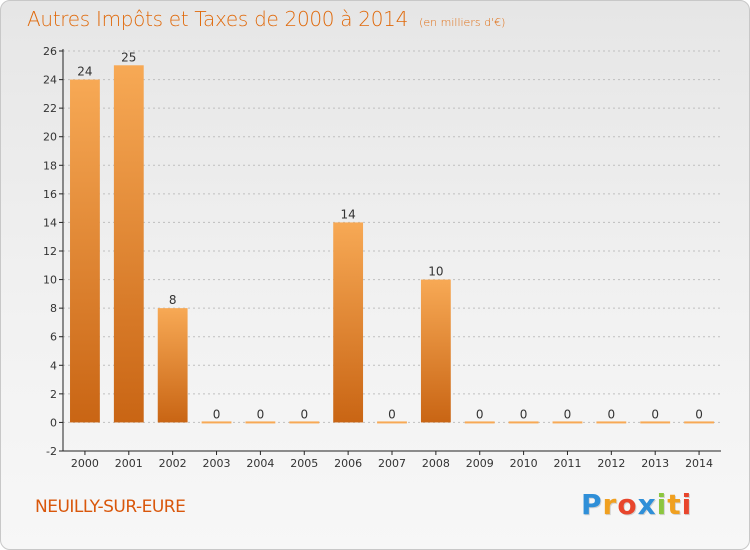  Describe the element at coordinates (567, 463) in the screenshot. I see `x-tick-label: 2011` at that location.